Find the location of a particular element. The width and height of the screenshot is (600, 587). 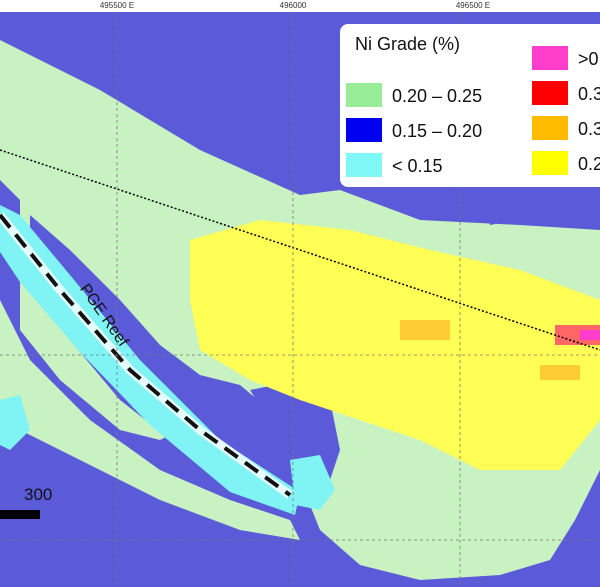

scale-label: 300 is located at coordinates (38, 494).